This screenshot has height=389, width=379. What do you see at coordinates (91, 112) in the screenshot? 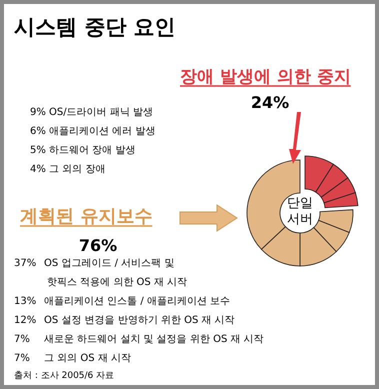
I see `text: 9% OS/드라이버 패닉 발생` at bounding box center [91, 112].